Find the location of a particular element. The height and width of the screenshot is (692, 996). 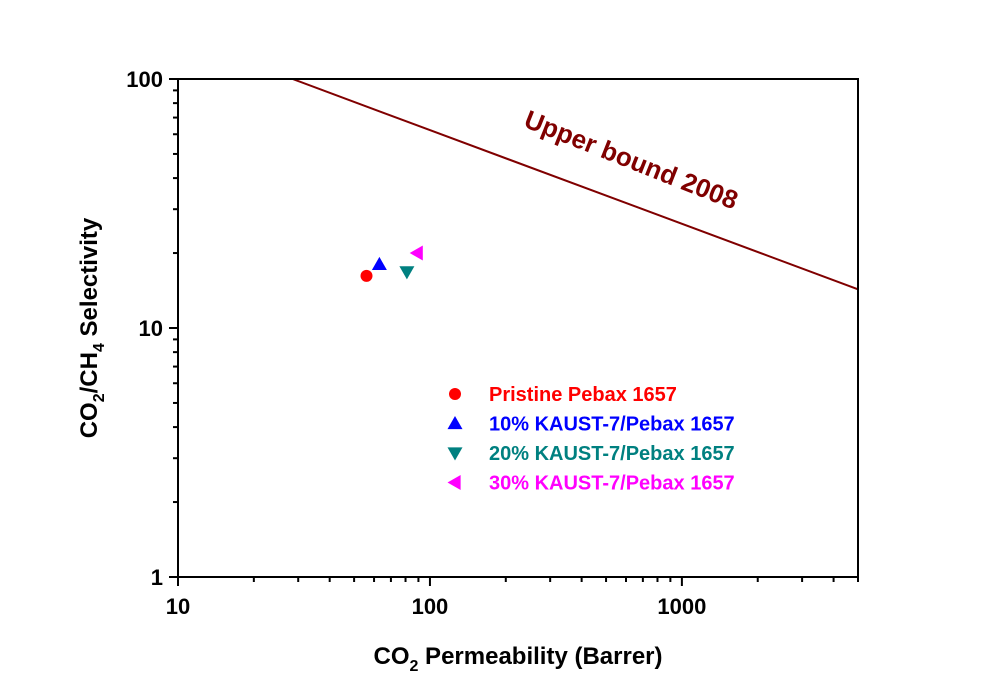

x-axis-title-part: Permeability (Barrer) is located at coordinates (540, 656).